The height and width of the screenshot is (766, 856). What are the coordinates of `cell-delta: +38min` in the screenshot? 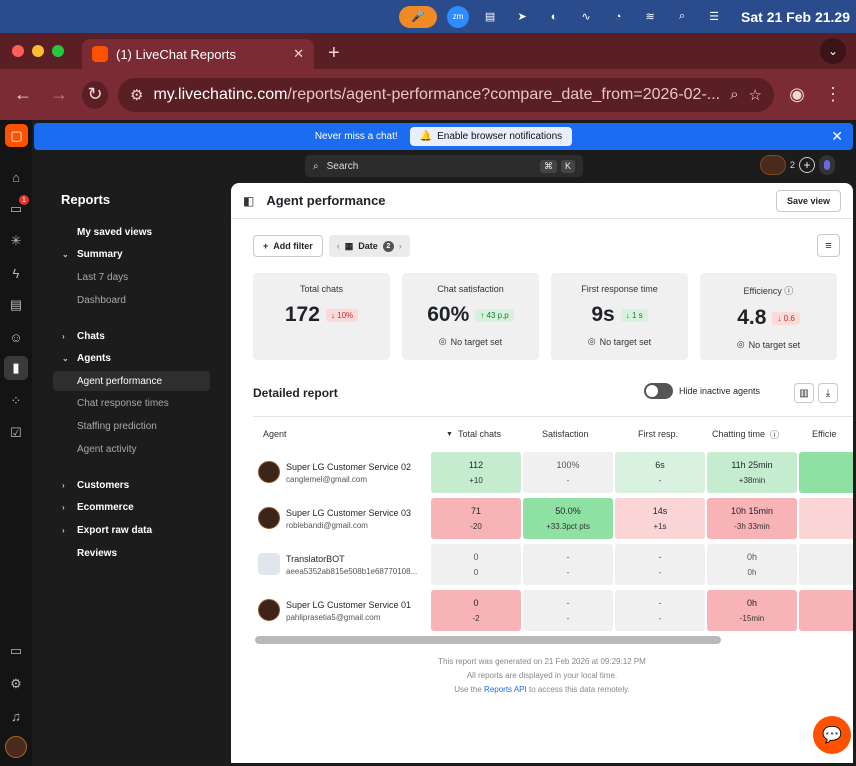 It's located at (752, 480).